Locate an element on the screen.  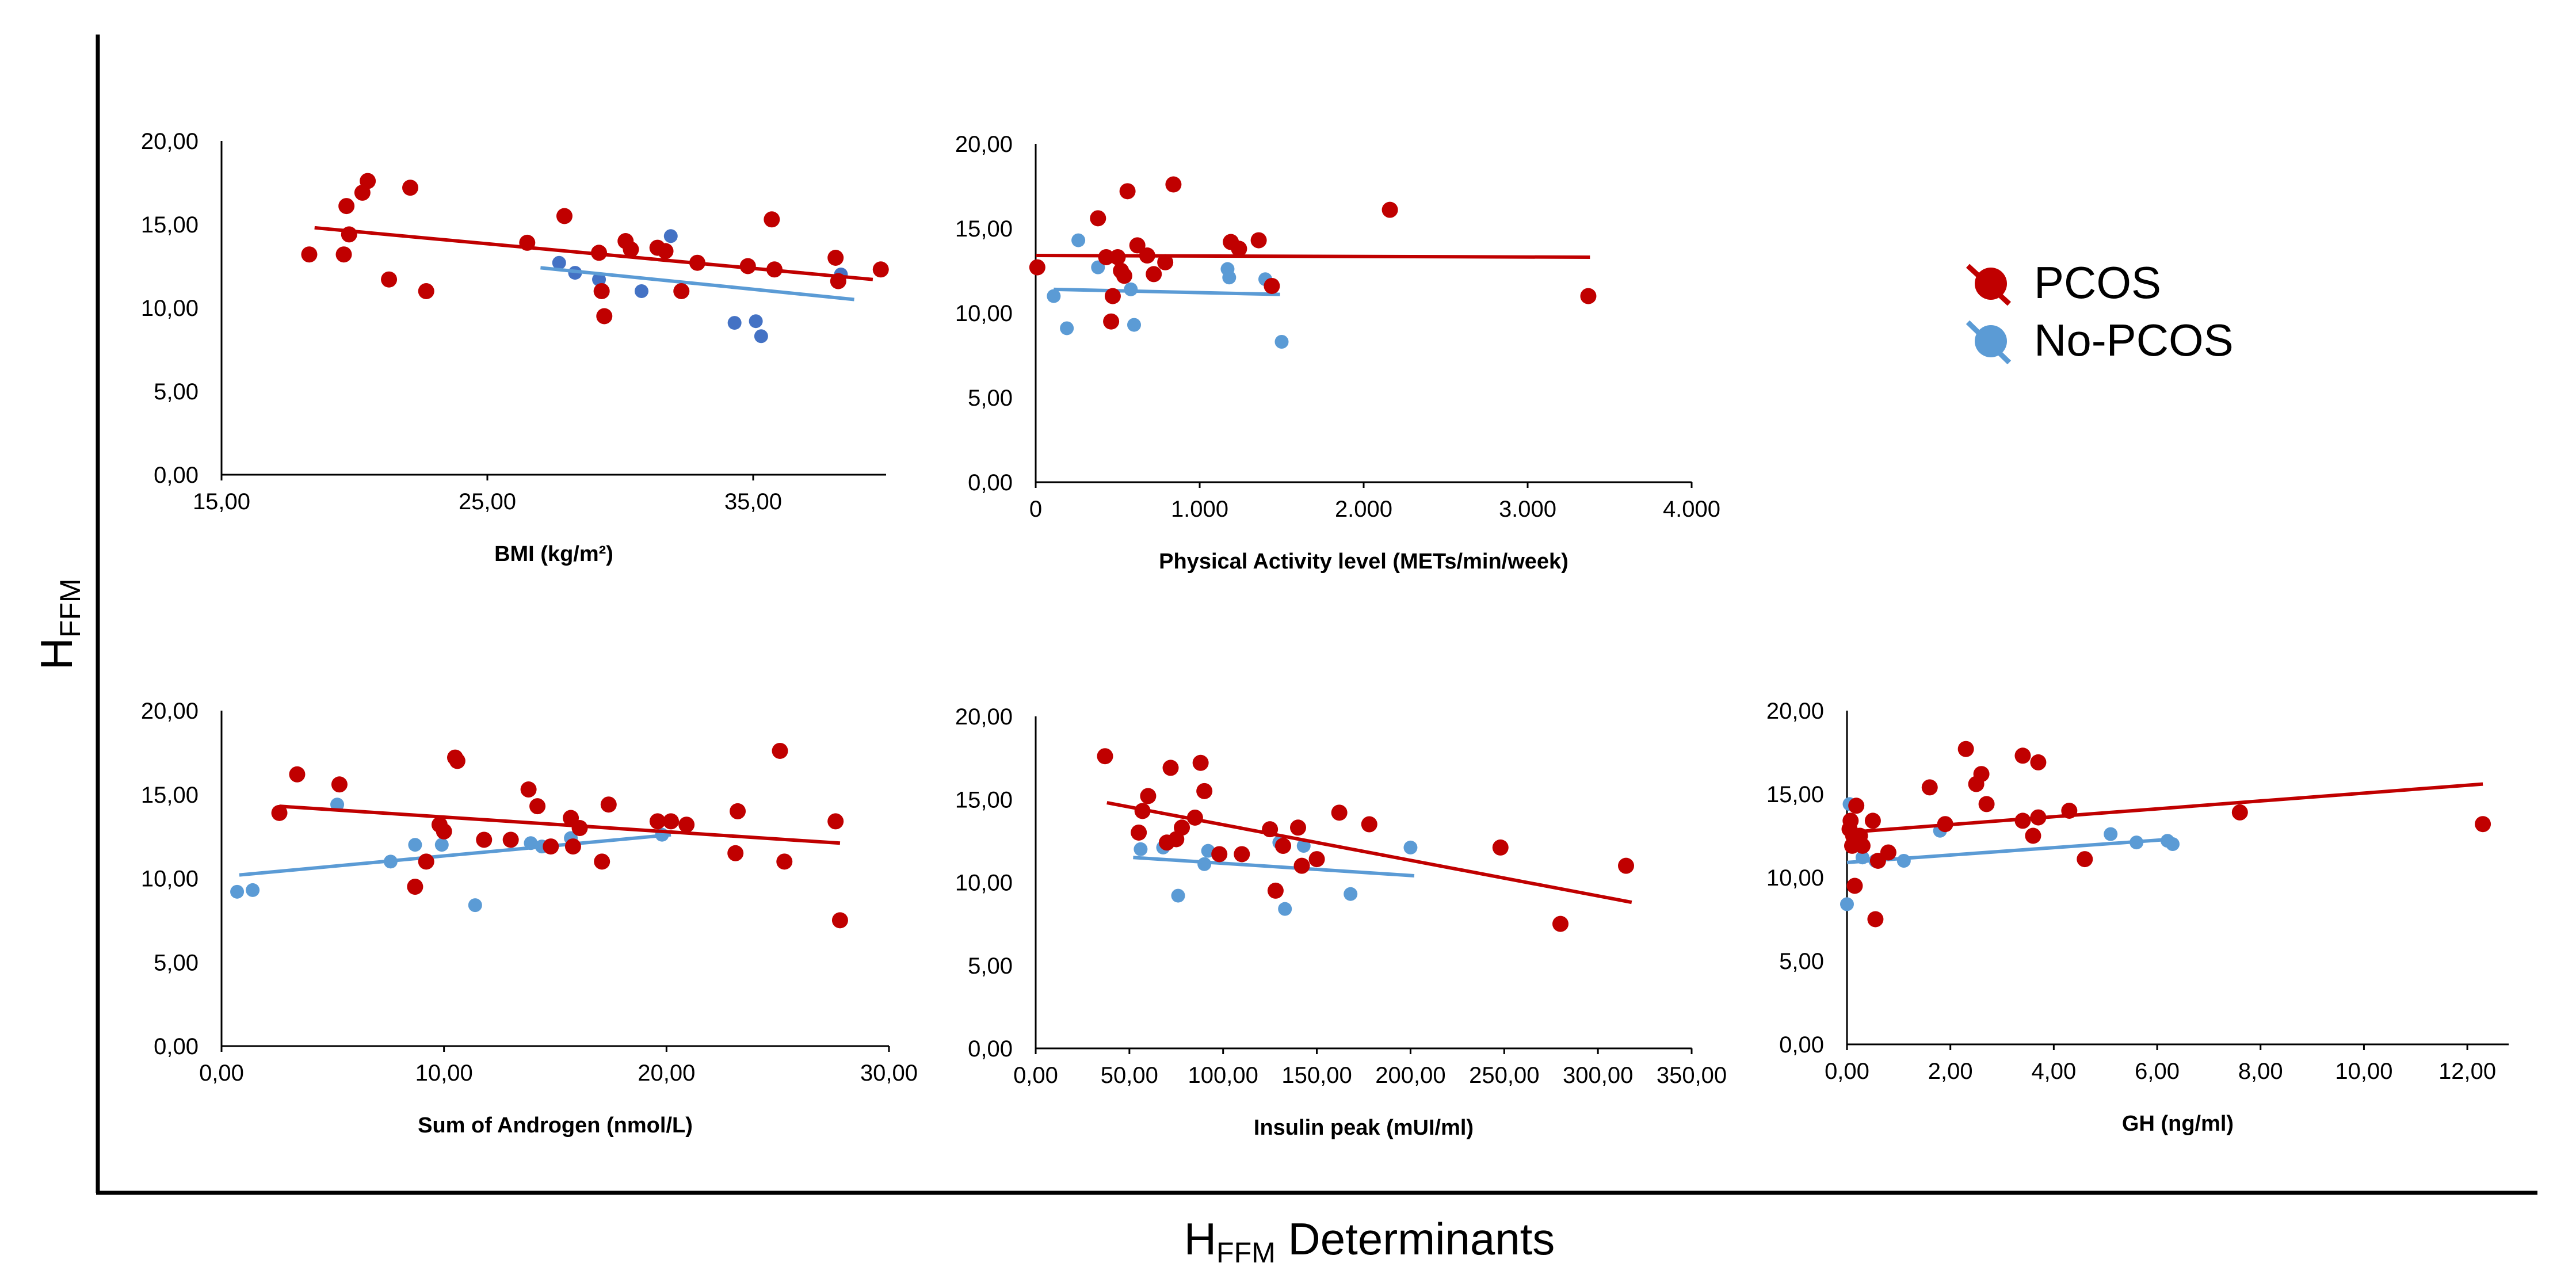
sum-of-androgen-y-tick-label: 0,00 is located at coordinates (176, 1046).